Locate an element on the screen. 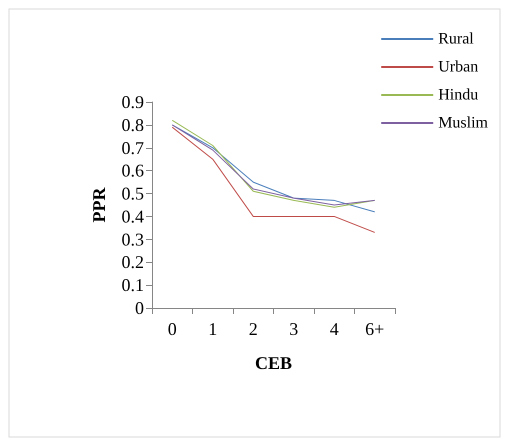  legend-label: Rural is located at coordinates (456, 39).